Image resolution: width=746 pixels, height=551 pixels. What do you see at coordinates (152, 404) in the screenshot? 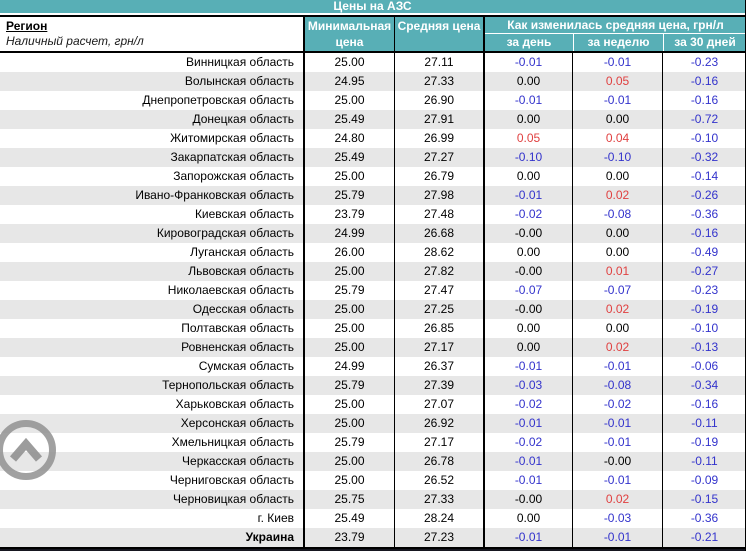
I see `region-cell: Харьковская область` at bounding box center [152, 404].